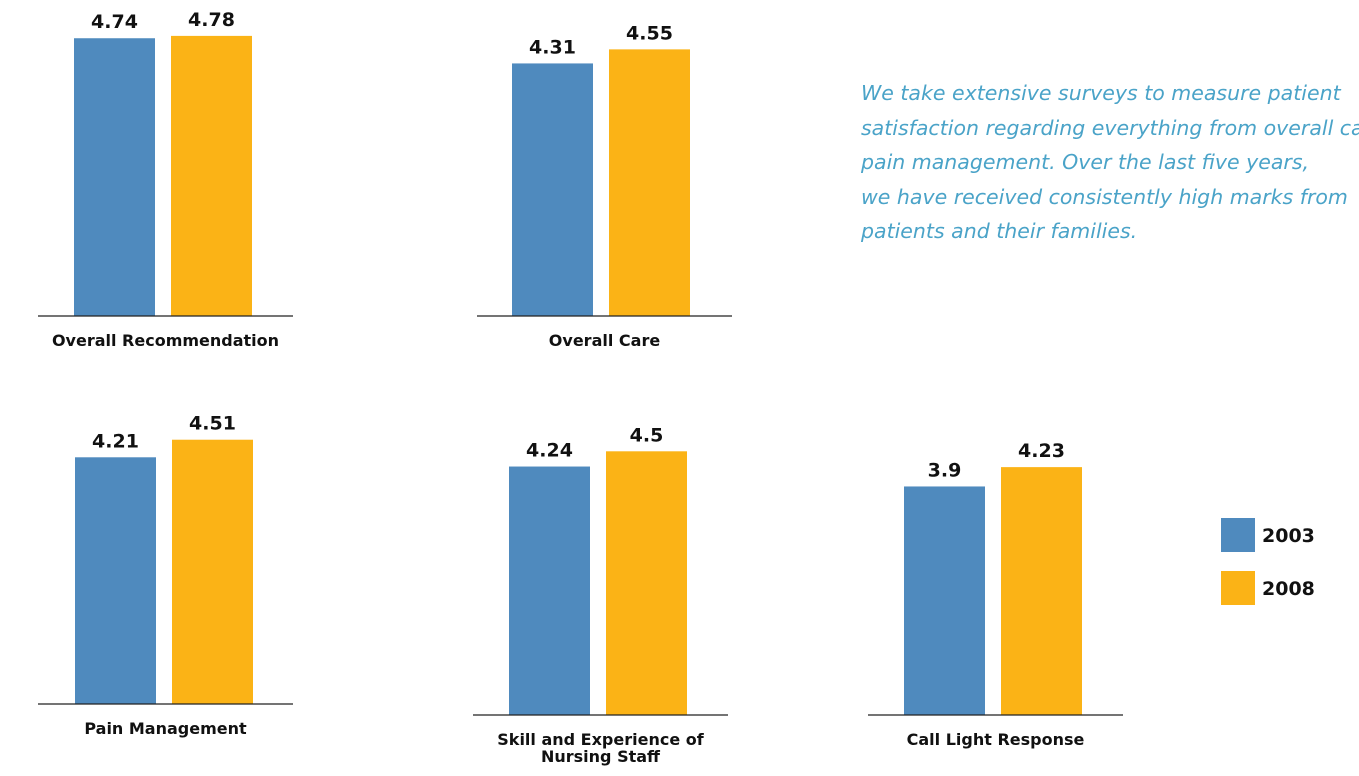  What do you see at coordinates (601, 756) in the screenshot?
I see `category-label: Nursing Staff` at bounding box center [601, 756].